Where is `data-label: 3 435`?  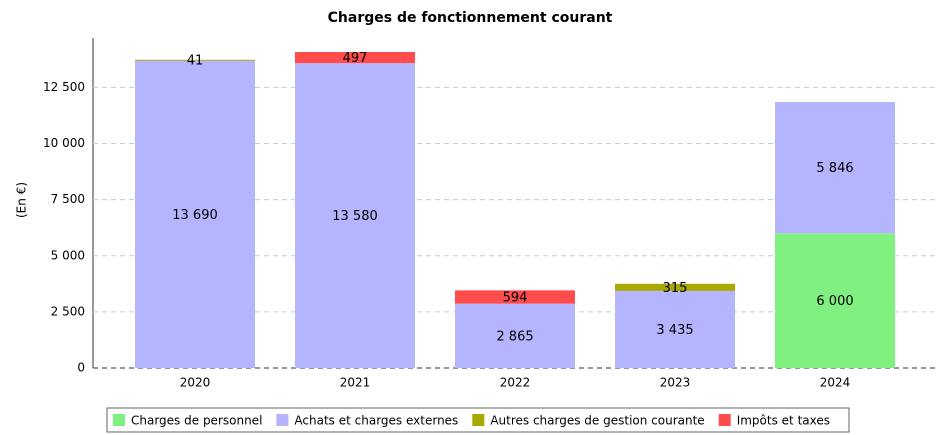
data-label: 3 435 is located at coordinates (674, 330).